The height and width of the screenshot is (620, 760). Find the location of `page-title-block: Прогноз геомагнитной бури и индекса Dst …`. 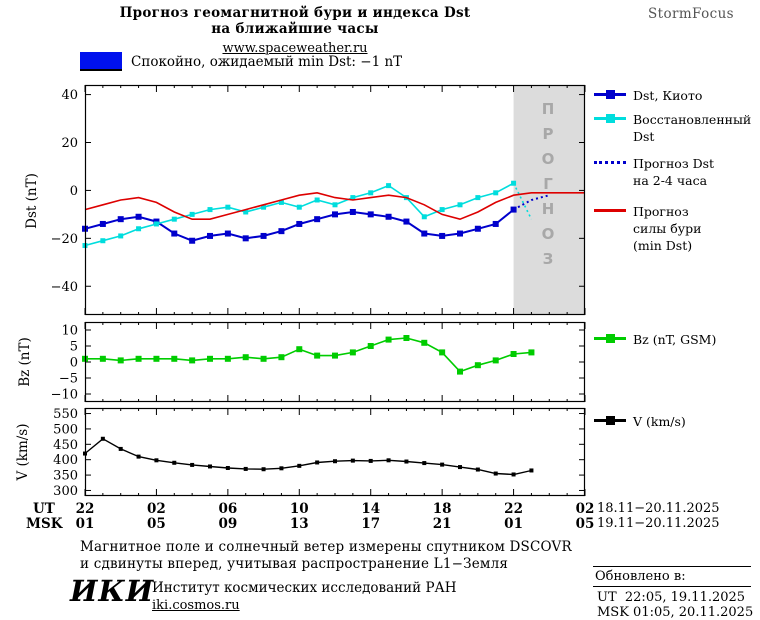

page-title-block: Прогноз геомагнитной бури и индекса Dst … is located at coordinates (295, 30).